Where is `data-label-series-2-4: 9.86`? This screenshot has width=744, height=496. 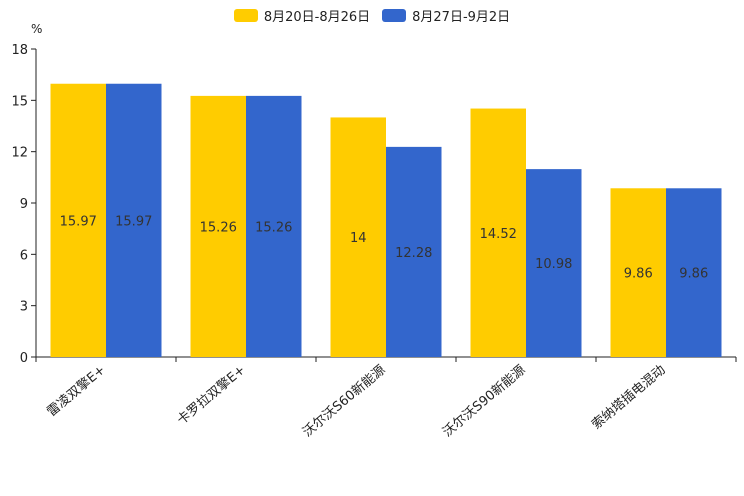
data-label-series-2-4: 9.86 is located at coordinates (693, 274).